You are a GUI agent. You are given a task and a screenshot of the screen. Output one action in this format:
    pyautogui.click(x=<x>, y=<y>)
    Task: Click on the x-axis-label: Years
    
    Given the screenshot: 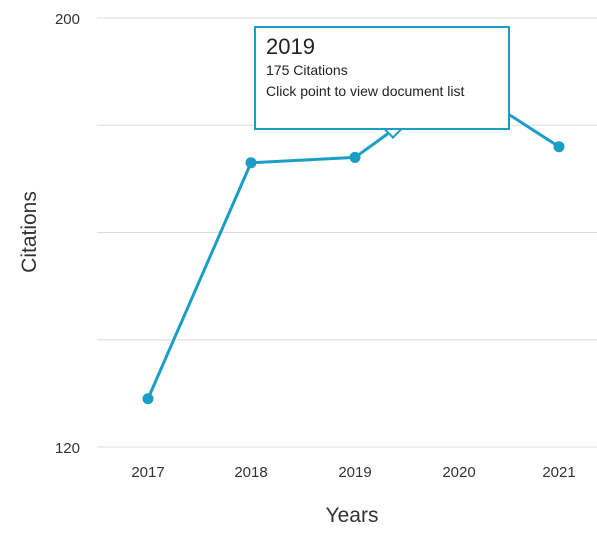 What is the action you would take?
    pyautogui.click(x=352, y=515)
    